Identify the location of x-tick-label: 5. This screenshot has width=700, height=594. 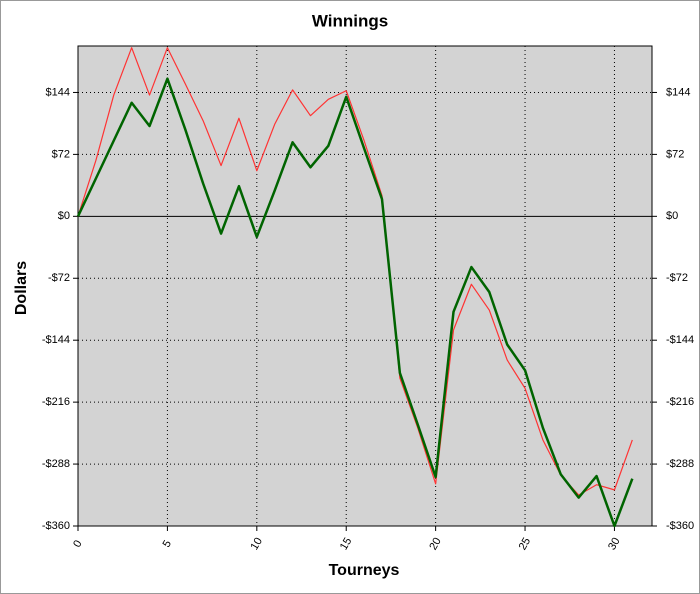
(167, 543).